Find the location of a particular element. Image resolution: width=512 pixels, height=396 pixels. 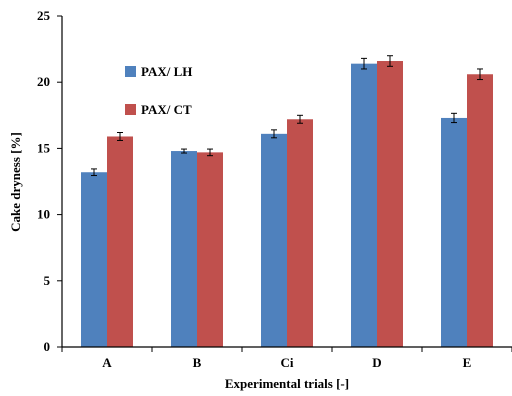

x-tick-label: E is located at coordinates (467, 362).